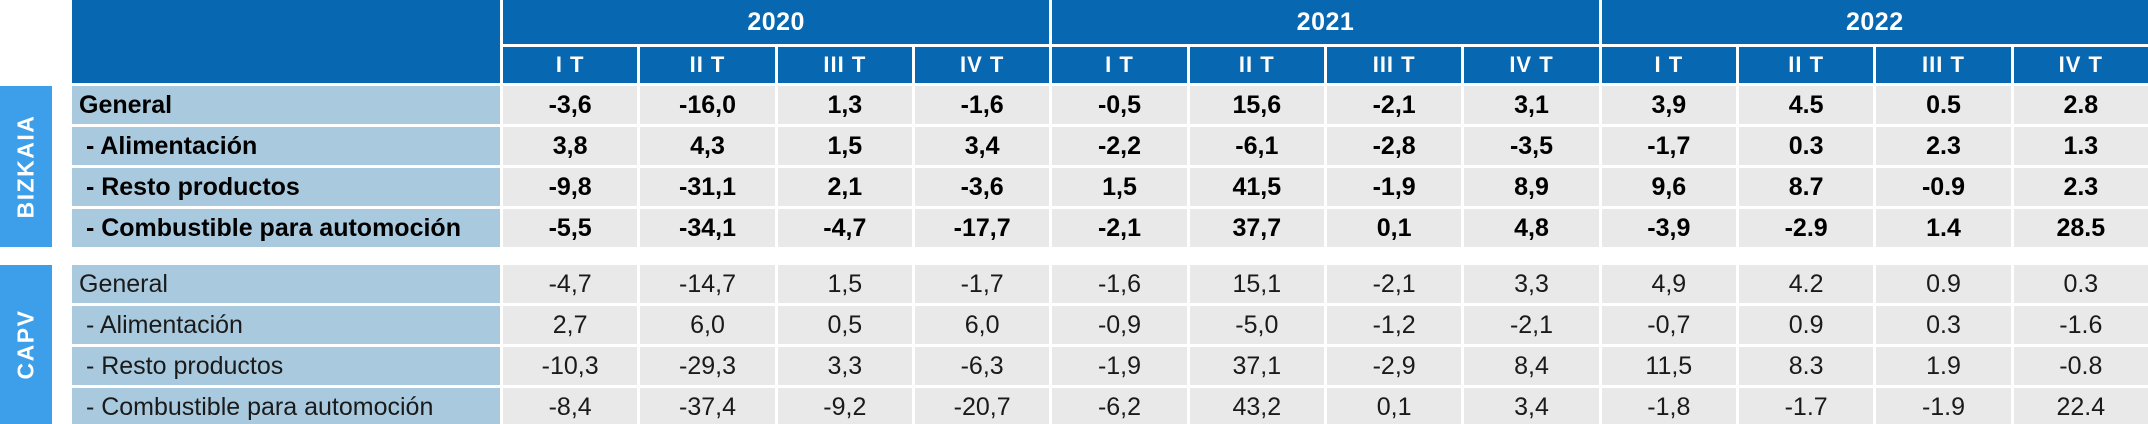 This screenshot has height=424, width=2148. Describe the element at coordinates (844, 406) in the screenshot. I see `value-cell: -9,2` at that location.